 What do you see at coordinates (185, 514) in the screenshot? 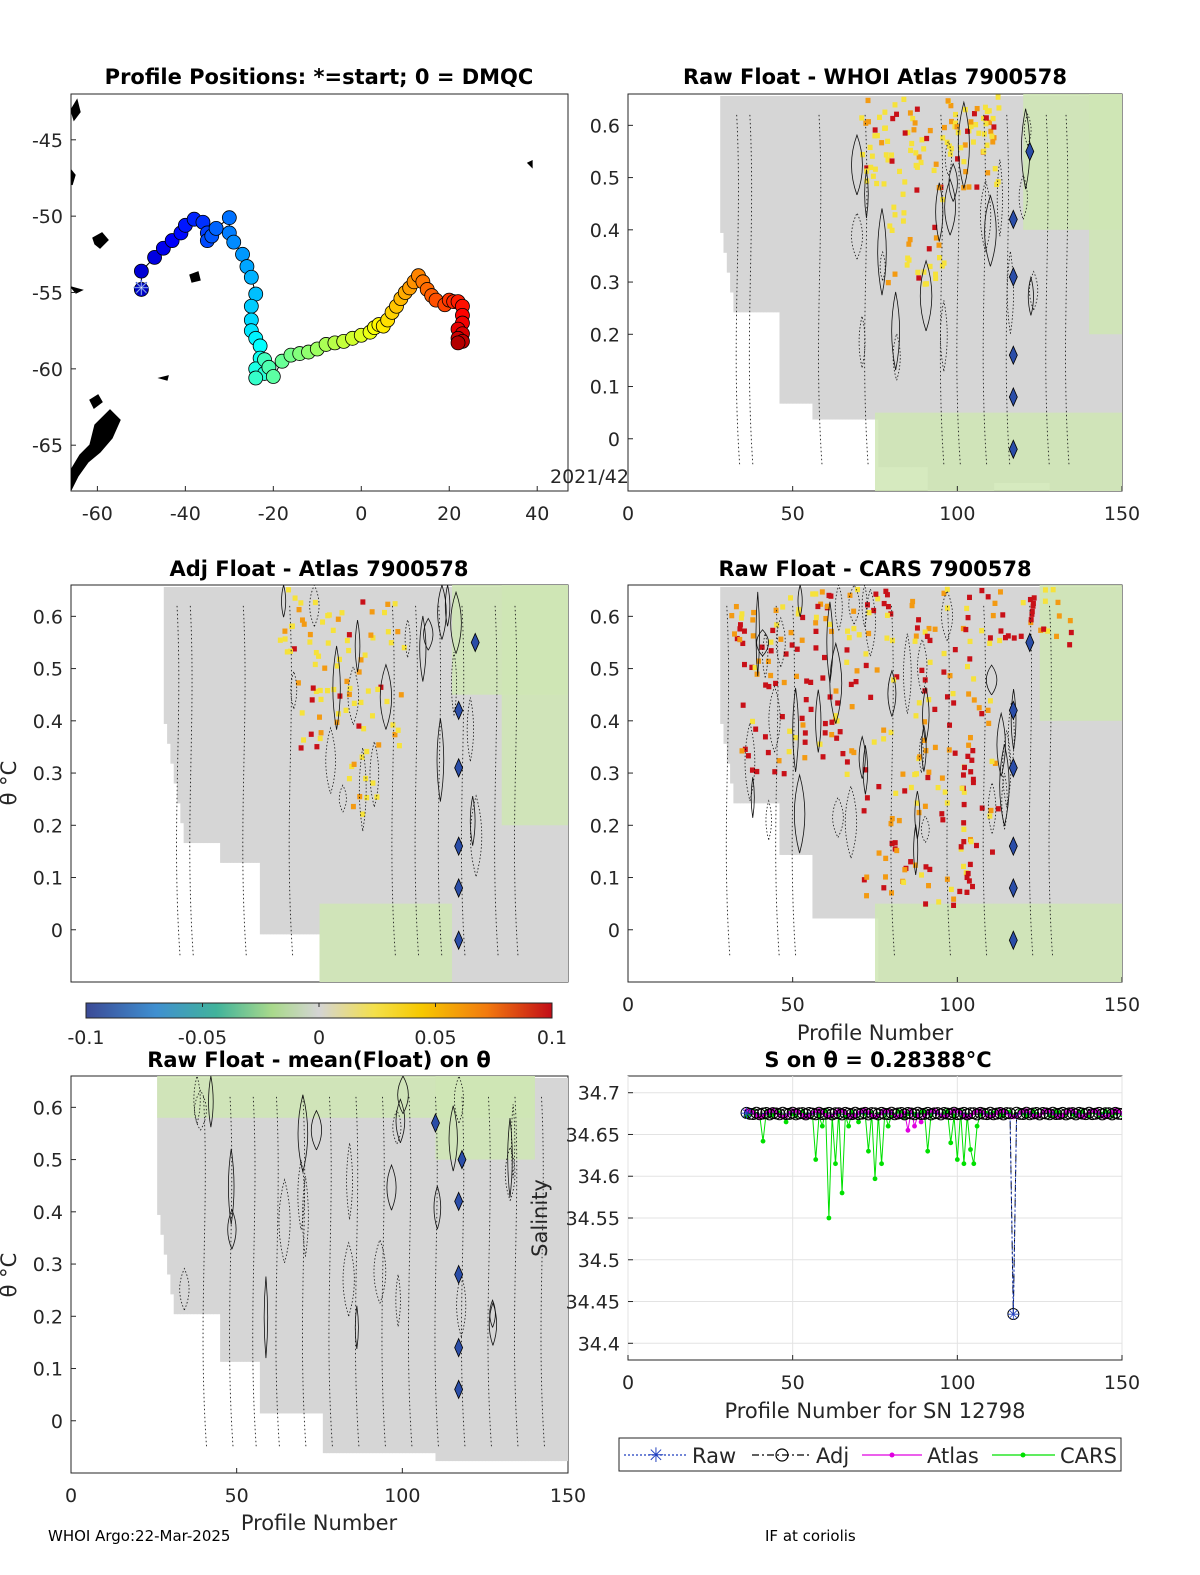
I see `map-xtick-label: -40` at bounding box center [185, 514].